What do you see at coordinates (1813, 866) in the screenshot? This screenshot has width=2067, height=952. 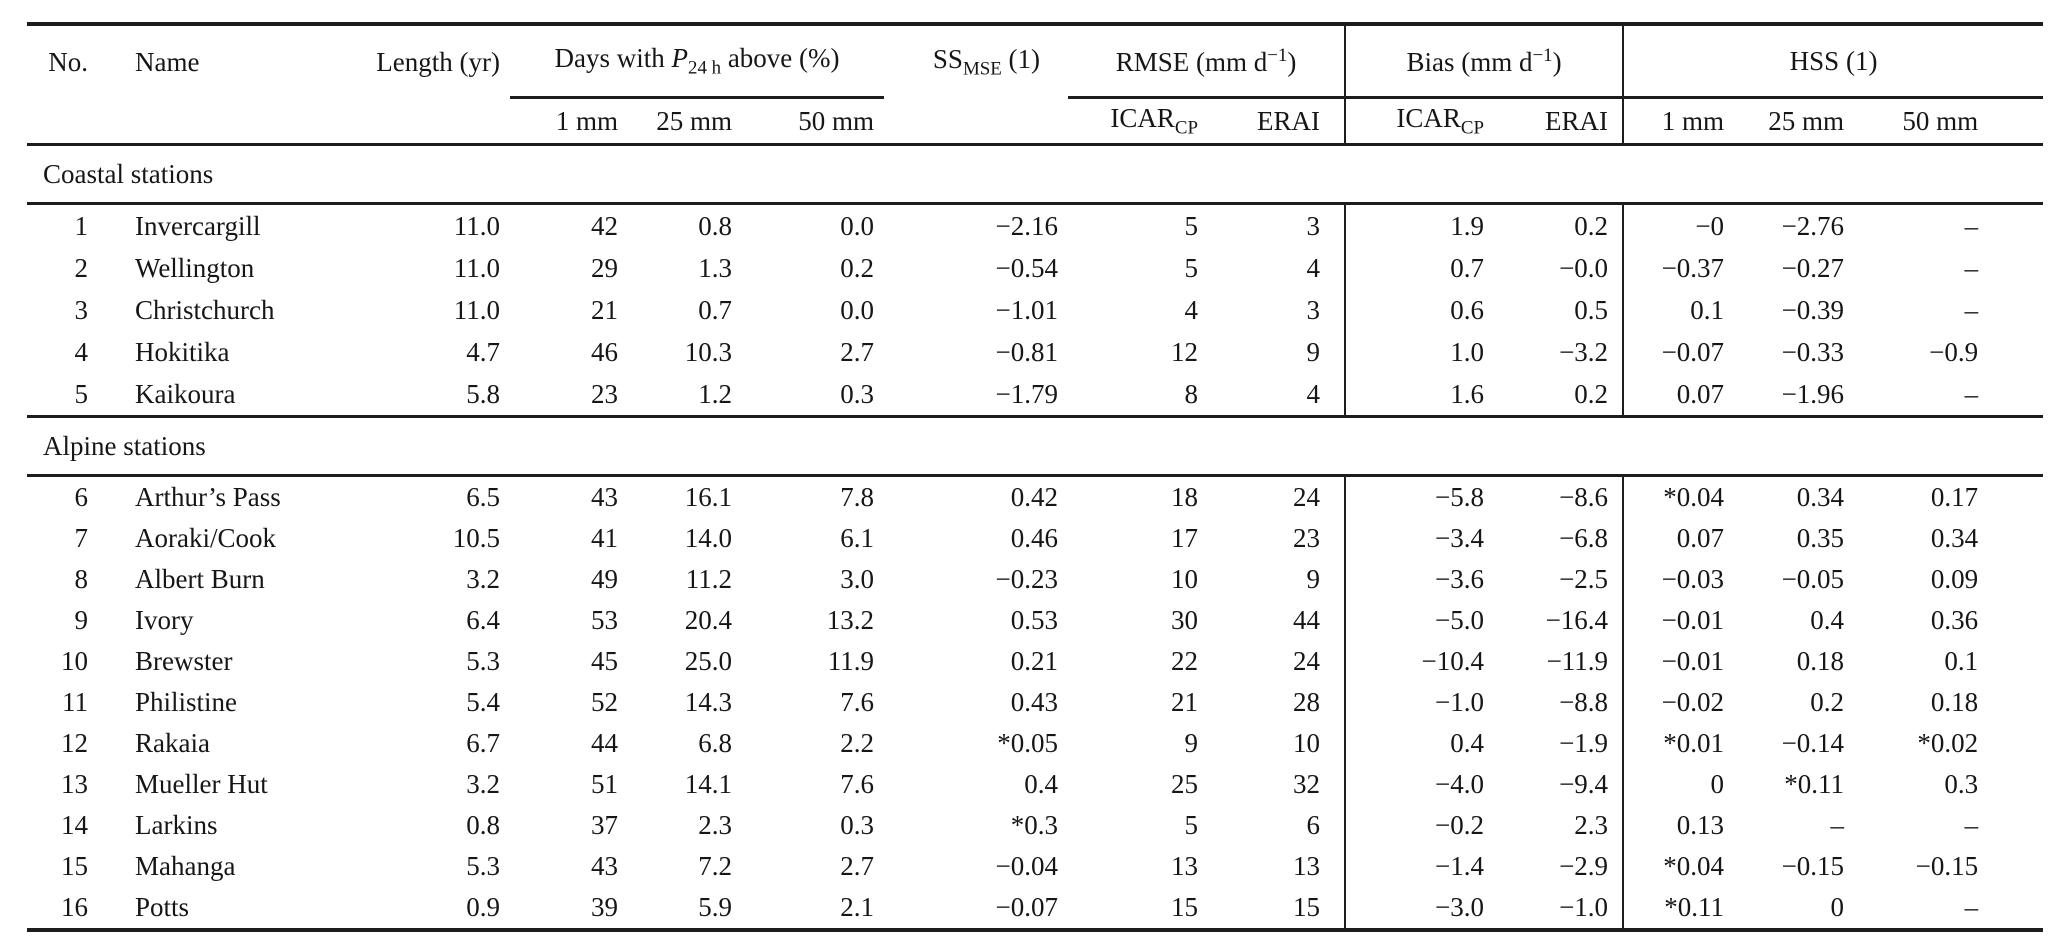 I see `cell-hss-25mm: −0.15` at bounding box center [1813, 866].